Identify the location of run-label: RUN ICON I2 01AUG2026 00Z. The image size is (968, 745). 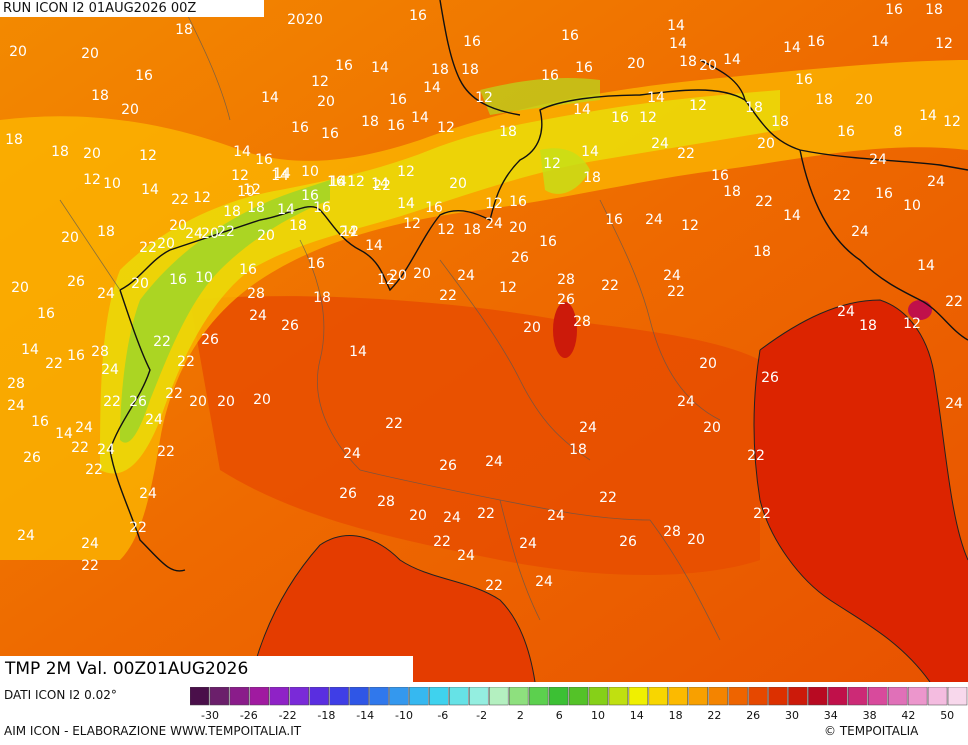
(132, 8).